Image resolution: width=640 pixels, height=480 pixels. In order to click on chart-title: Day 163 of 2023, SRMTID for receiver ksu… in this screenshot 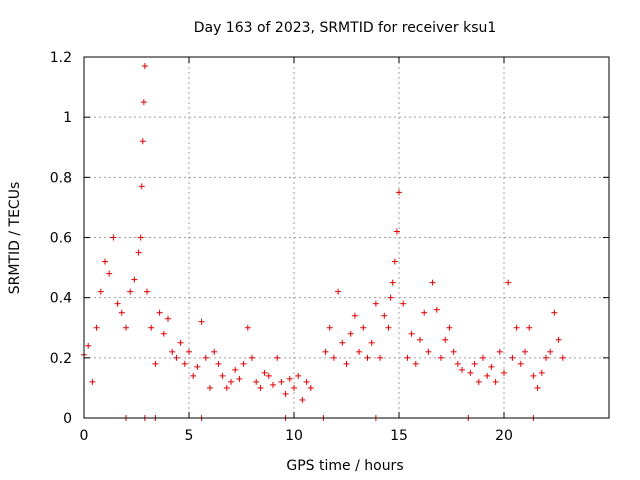, I will do `click(345, 28)`.